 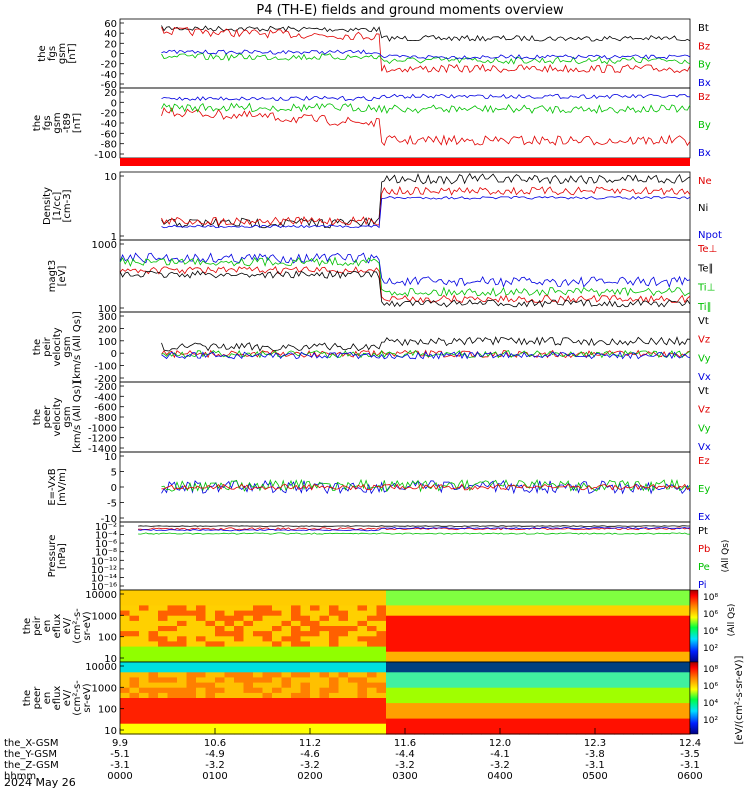 I want to click on y-axis-label: thefgsgsm[nT], so click(x=57, y=53).